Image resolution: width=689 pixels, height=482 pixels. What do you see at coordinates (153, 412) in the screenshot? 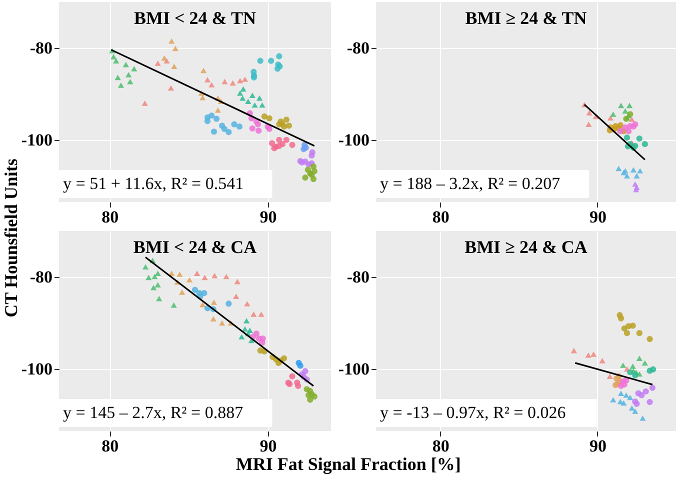
I see `annotation: y = 145 – 2.7x, R² = 0.887` at bounding box center [153, 412].